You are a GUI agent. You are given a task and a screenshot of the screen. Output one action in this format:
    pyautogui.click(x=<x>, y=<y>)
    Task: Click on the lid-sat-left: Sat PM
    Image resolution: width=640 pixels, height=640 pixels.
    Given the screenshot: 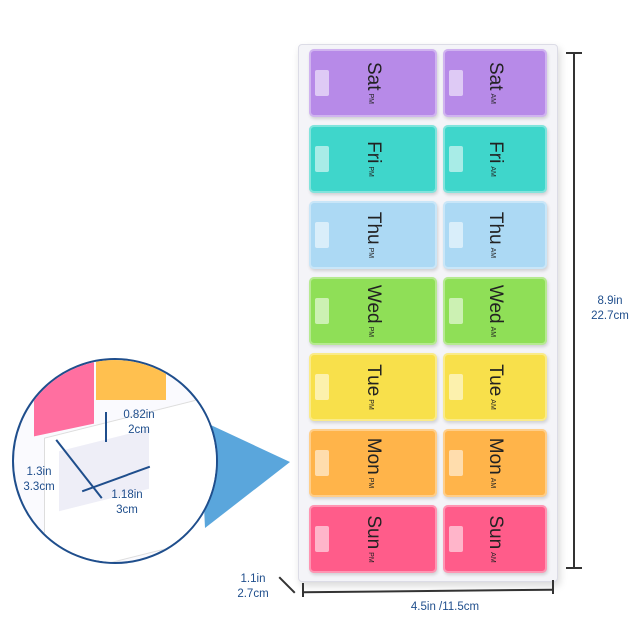 What is the action you would take?
    pyautogui.click(x=373, y=83)
    